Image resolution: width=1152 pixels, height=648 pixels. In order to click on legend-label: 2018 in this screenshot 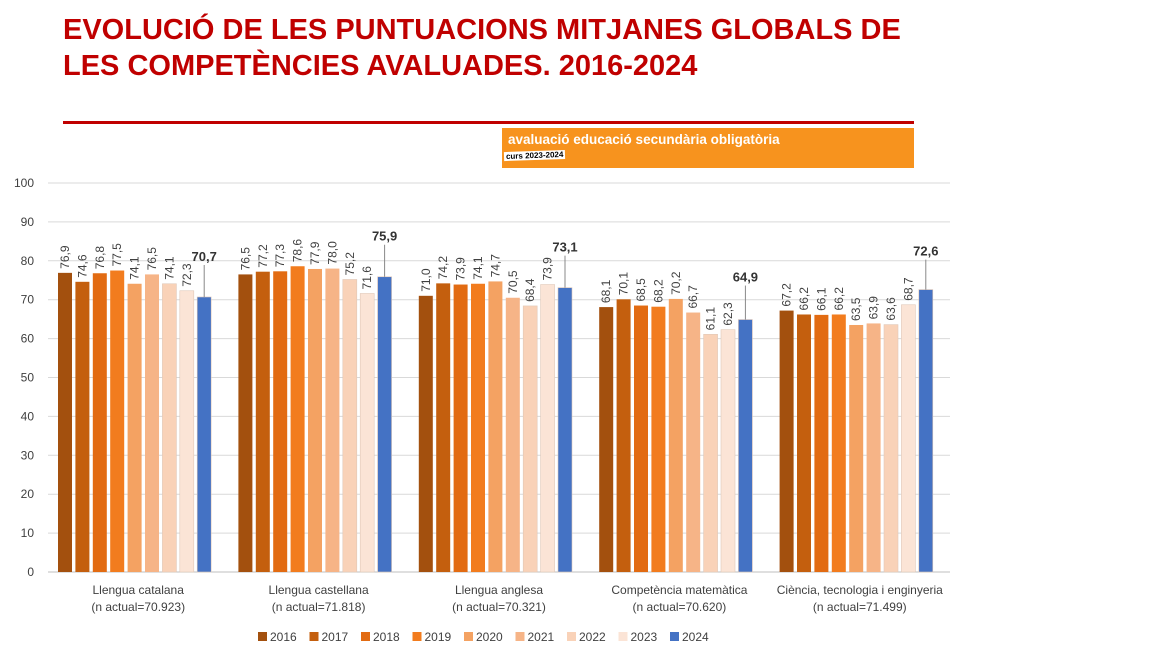, I will do `click(386, 637)`.